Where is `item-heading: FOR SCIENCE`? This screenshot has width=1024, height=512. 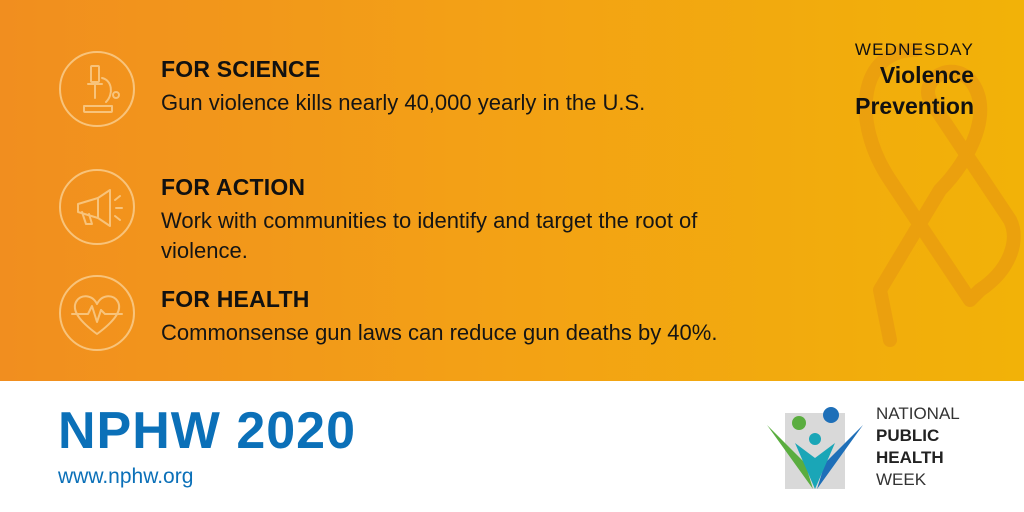
item-heading: FOR SCIENCE is located at coordinates (241, 69).